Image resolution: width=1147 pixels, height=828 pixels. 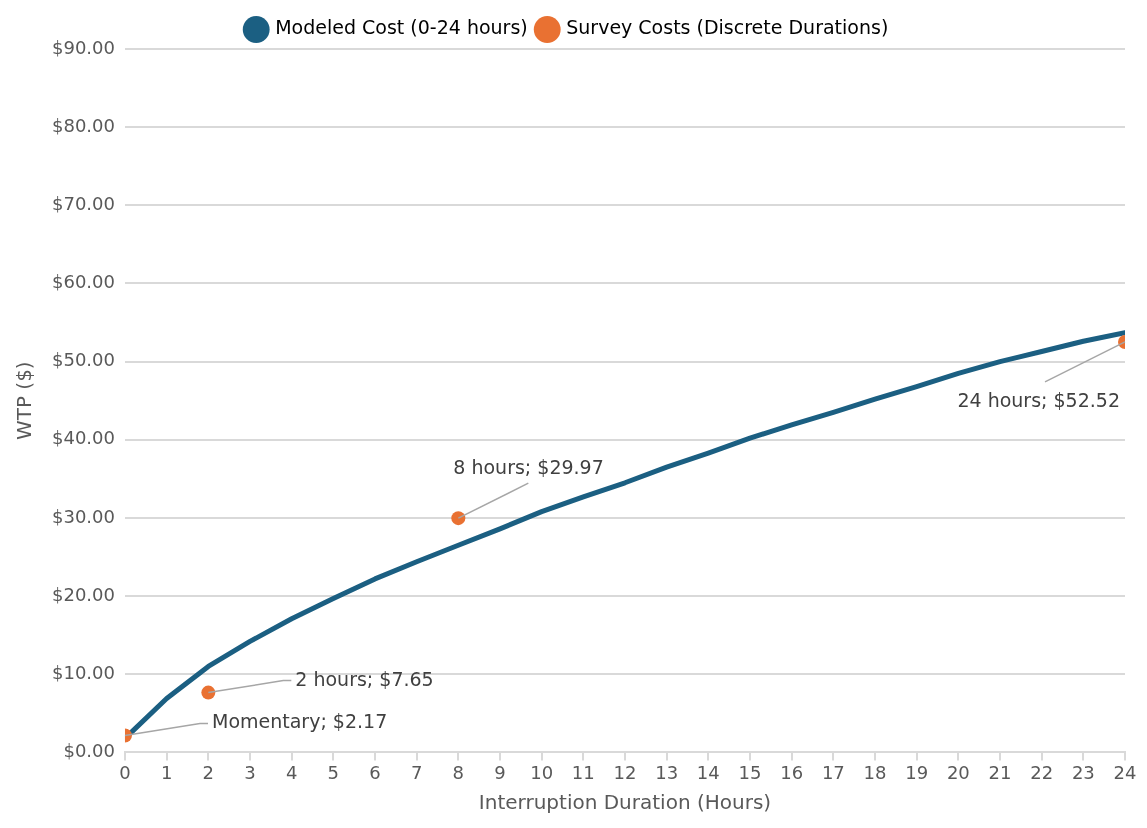 I want to click on y-tick-label: $90.00, so click(x=83, y=47).